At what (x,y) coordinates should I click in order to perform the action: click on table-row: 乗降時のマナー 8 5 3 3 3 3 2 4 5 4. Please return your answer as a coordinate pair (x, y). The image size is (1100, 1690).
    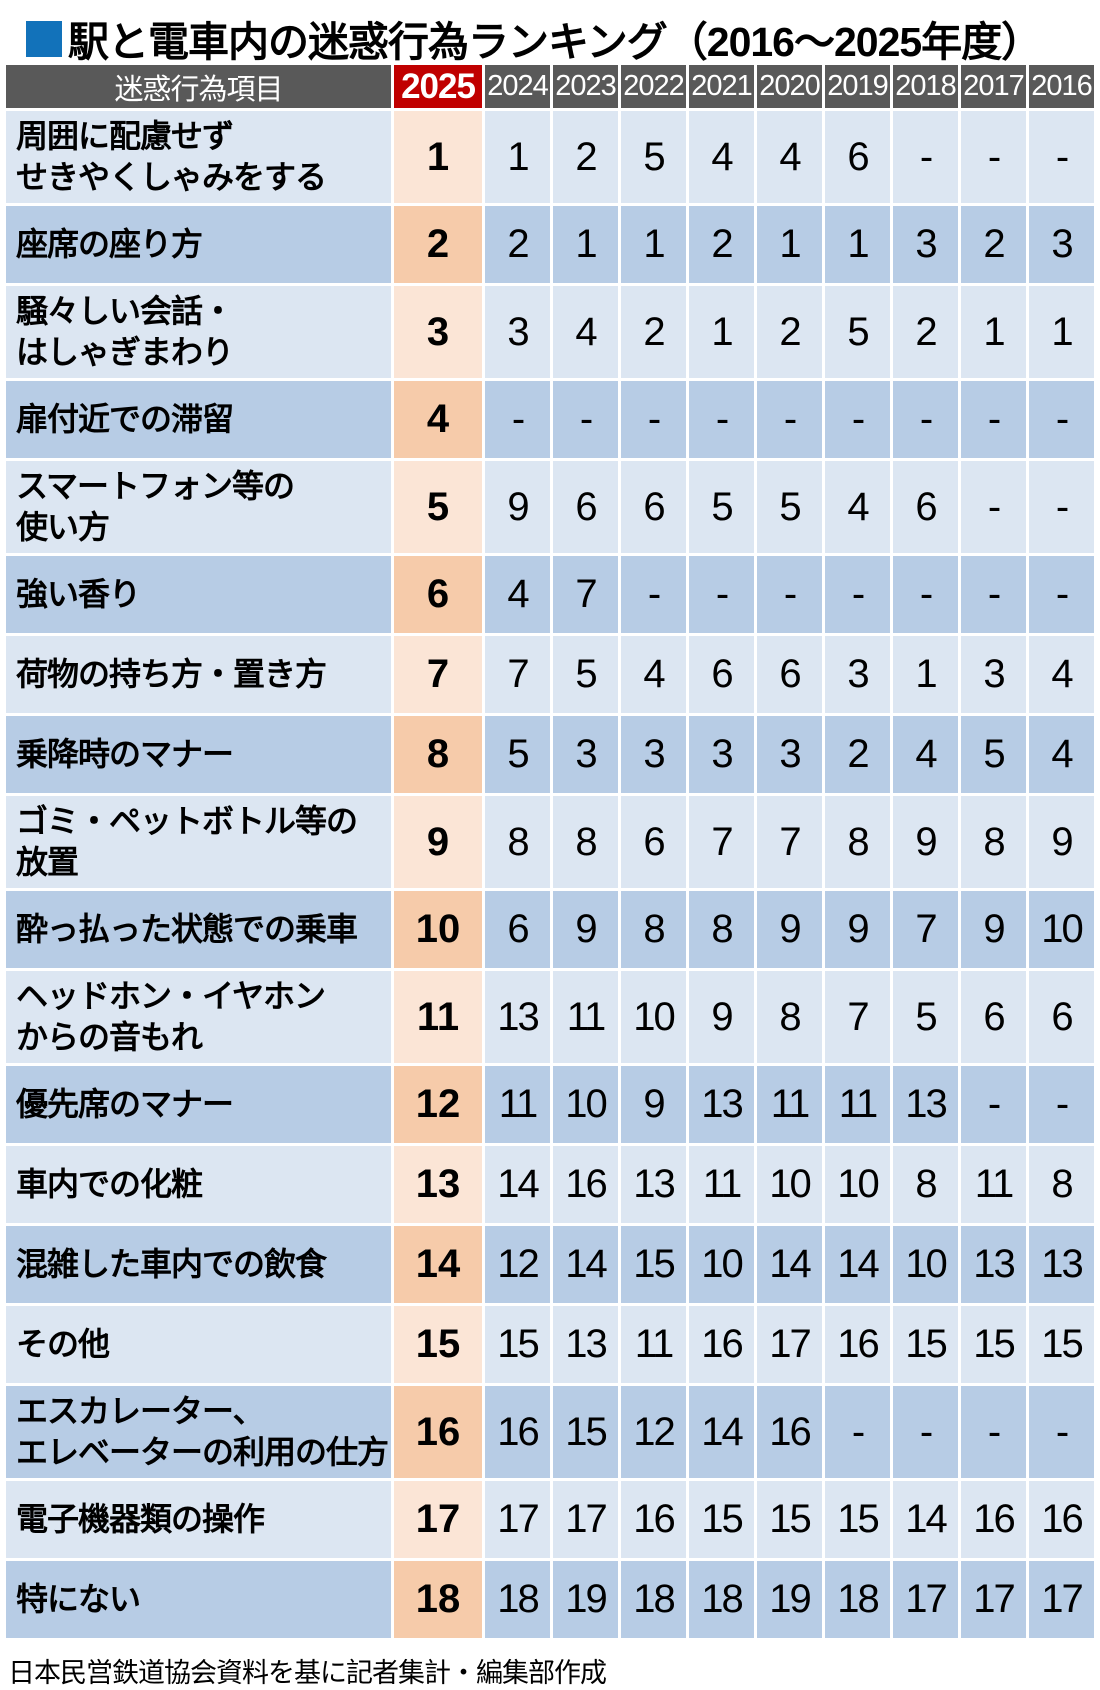
    Looking at the image, I should click on (550, 754).